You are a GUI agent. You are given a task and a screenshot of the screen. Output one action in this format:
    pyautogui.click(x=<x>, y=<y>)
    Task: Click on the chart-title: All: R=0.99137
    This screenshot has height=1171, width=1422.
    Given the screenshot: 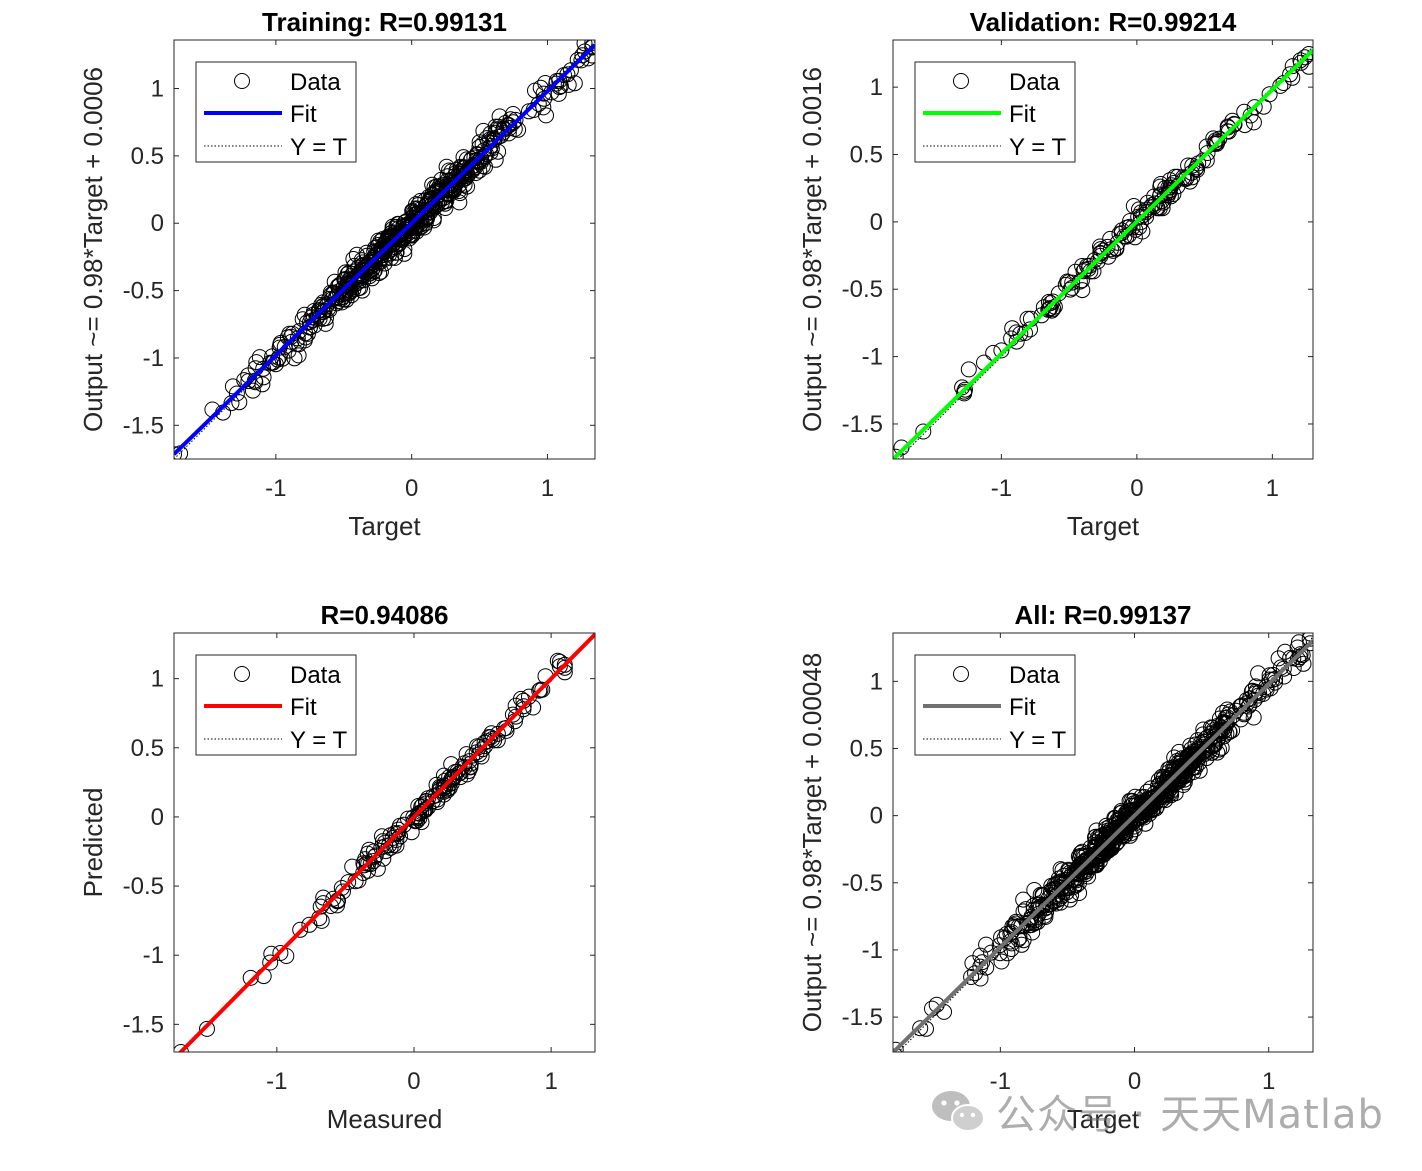 What is the action you would take?
    pyautogui.click(x=1102, y=615)
    